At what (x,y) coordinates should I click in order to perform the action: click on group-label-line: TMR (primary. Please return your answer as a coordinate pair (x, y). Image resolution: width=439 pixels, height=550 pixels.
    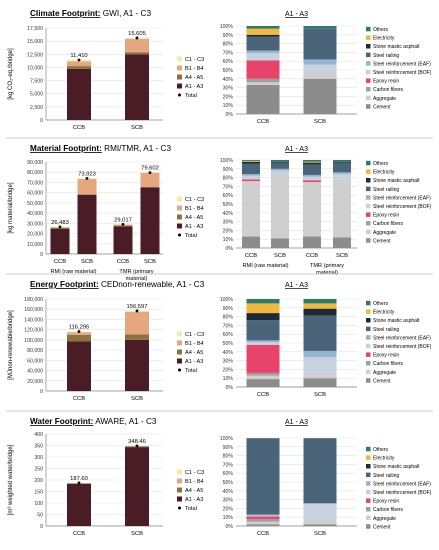
    Looking at the image, I should click on (136, 272).